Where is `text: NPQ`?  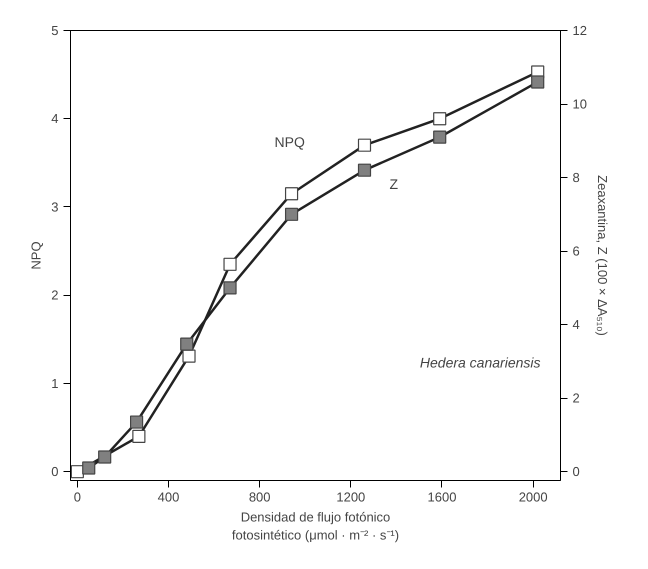 text: NPQ is located at coordinates (289, 142).